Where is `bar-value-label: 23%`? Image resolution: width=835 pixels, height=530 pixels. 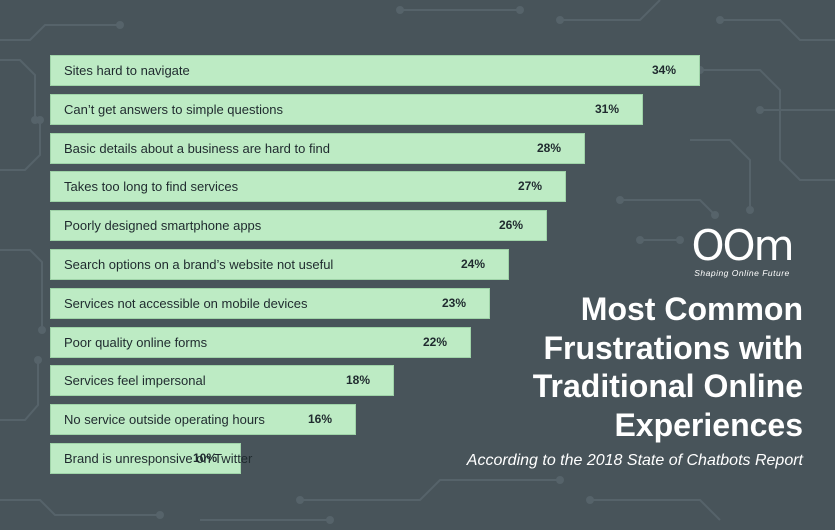
bar-value-label: 23% is located at coordinates (453, 303).